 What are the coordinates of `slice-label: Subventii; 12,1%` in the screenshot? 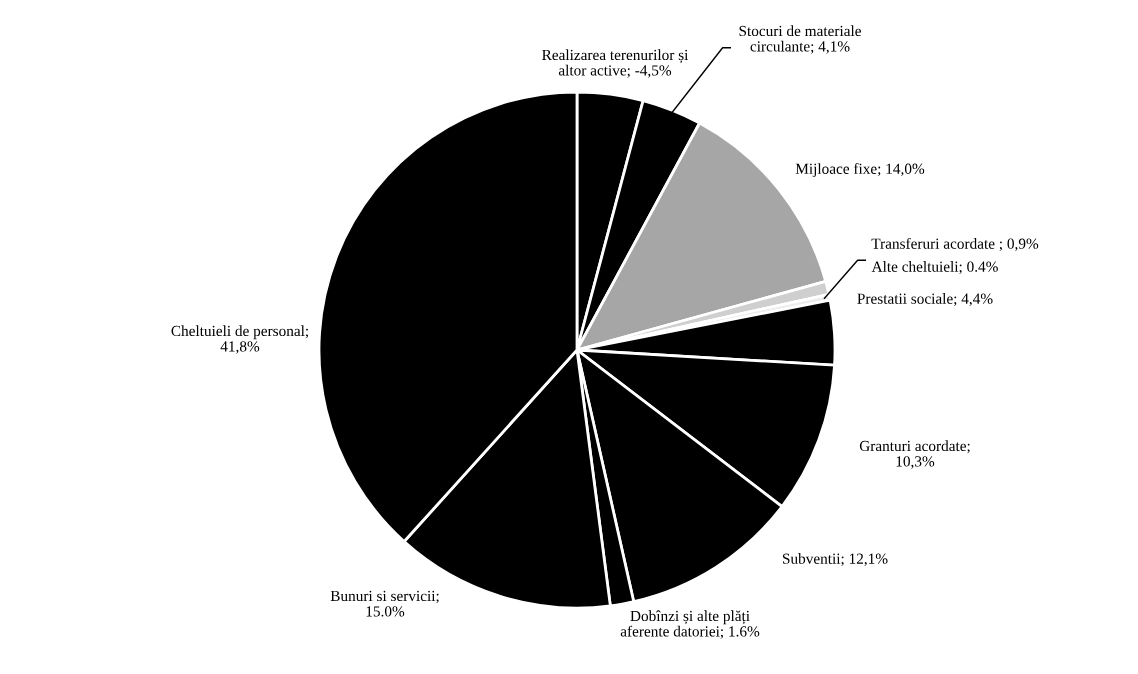 It's located at (835, 560).